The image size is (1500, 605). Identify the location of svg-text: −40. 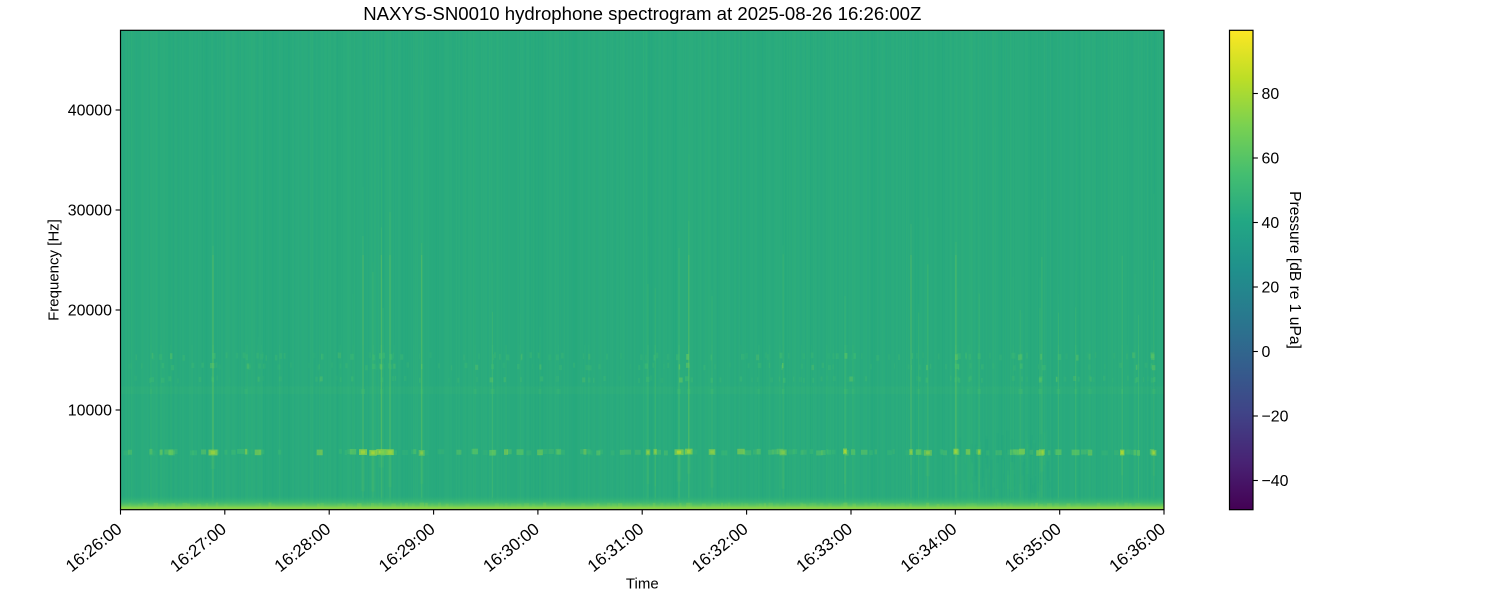
(1275, 481).